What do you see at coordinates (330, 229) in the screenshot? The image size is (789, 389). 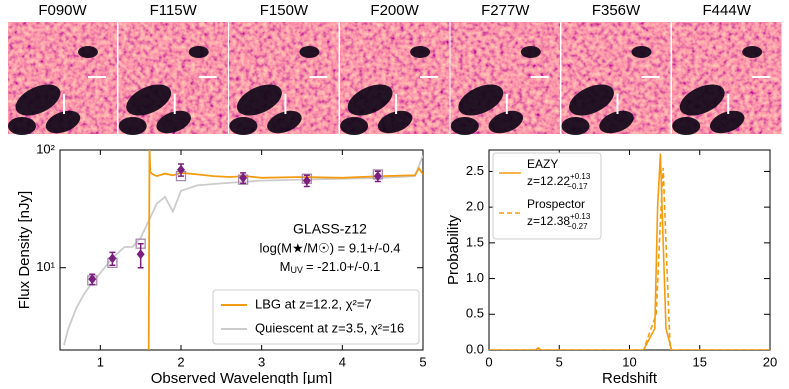 I see `annotation: GLASS-z12` at bounding box center [330, 229].